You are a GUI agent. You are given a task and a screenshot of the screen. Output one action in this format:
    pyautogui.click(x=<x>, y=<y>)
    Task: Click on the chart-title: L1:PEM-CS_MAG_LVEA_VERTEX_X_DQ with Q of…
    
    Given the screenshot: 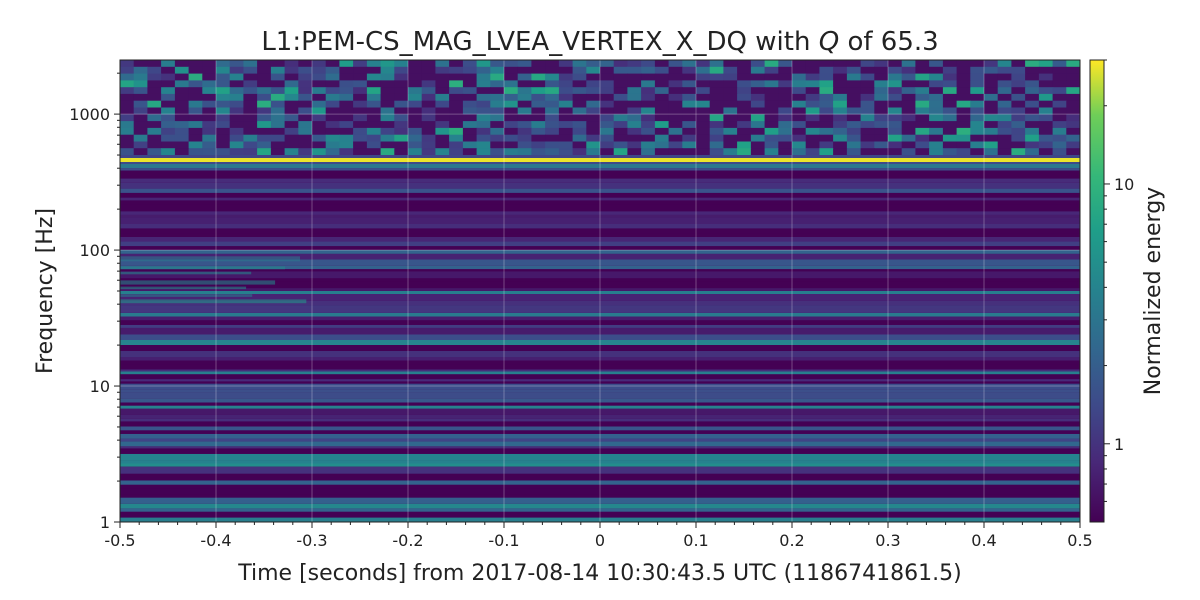 What is the action you would take?
    pyautogui.click(x=599, y=42)
    